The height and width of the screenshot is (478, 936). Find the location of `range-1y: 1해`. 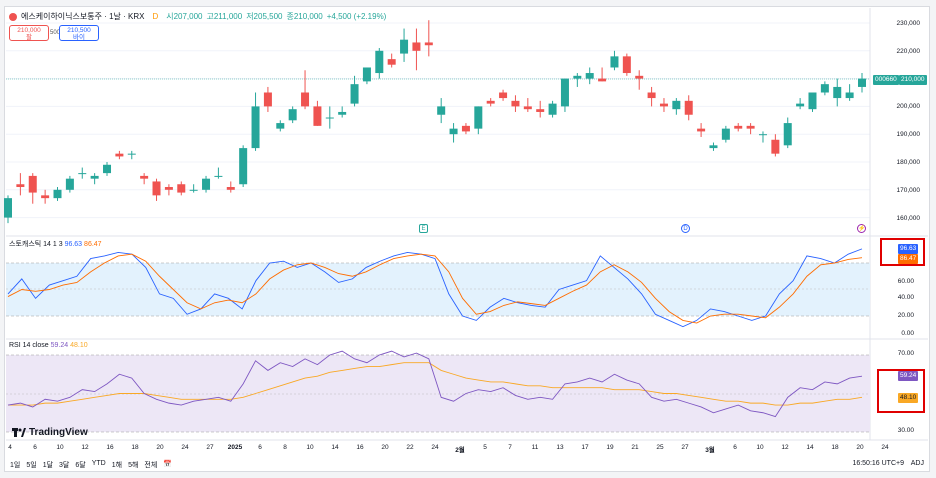

range-1y: 1해 is located at coordinates (117, 465).